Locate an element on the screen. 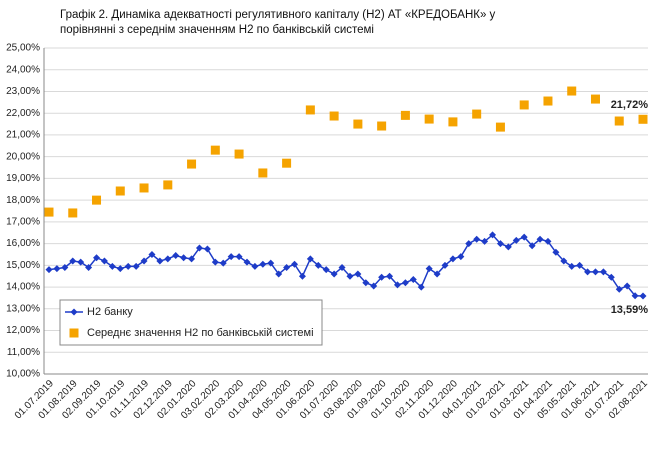  legend-box is located at coordinates (191, 322).